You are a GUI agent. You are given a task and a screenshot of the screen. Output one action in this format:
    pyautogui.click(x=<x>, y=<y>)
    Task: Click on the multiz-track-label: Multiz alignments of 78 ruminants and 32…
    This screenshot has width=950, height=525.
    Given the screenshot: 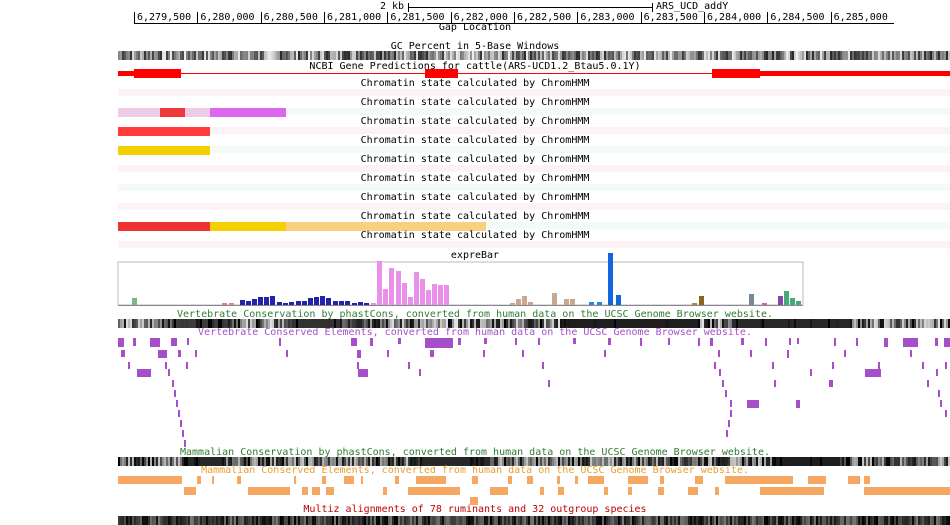 What is the action you would take?
    pyautogui.click(x=475, y=509)
    